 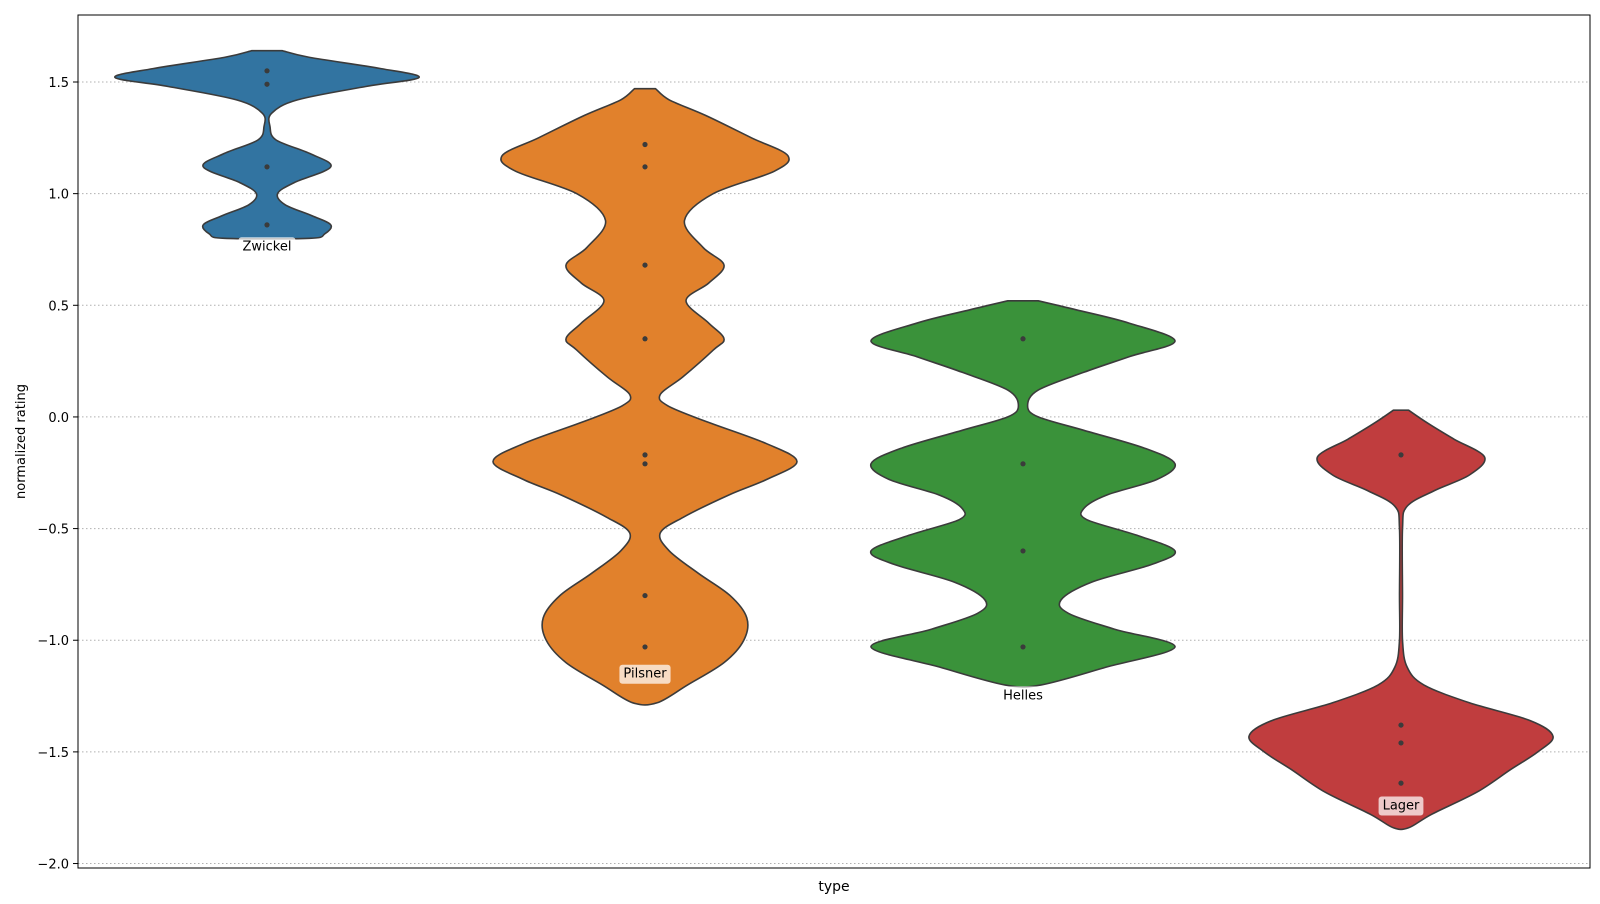 I want to click on x-axis-label: type, so click(x=833, y=887).